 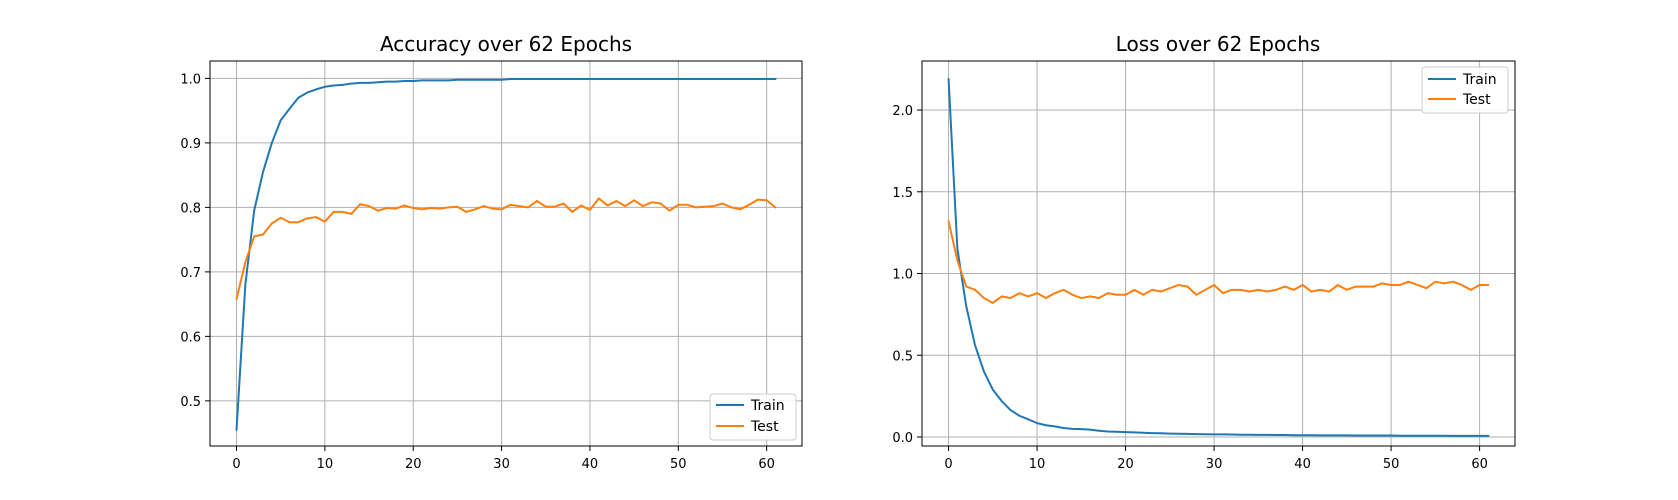 What do you see at coordinates (590, 464) in the screenshot?
I see `accuracy-x-tick-label: 40` at bounding box center [590, 464].